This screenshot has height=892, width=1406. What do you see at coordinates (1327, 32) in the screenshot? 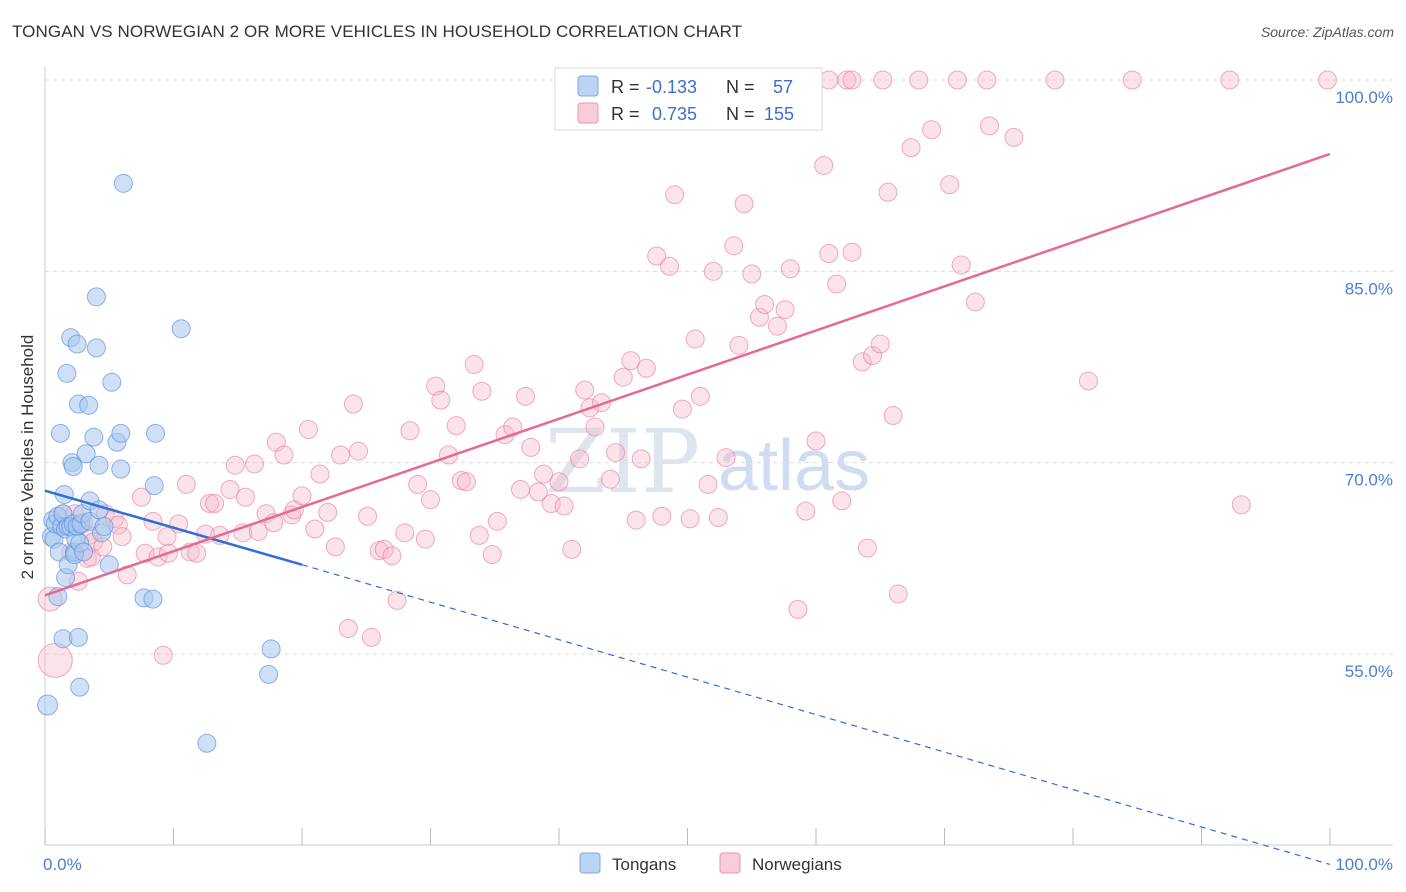
I see `source-credit: Source: ZipAtlas.com` at bounding box center [1327, 32].